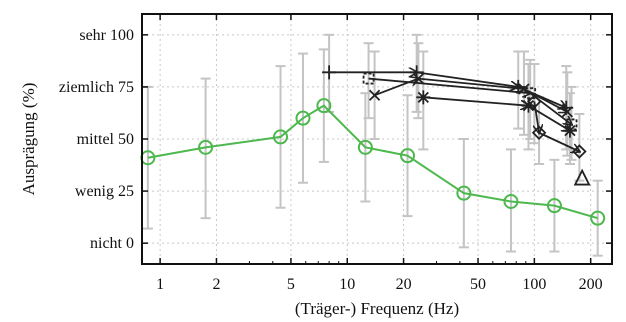 The width and height of the screenshot is (626, 322). What do you see at coordinates (377, 308) in the screenshot?
I see `x-axis-label: (Träger-) Frequenz (Hz)` at bounding box center [377, 308].